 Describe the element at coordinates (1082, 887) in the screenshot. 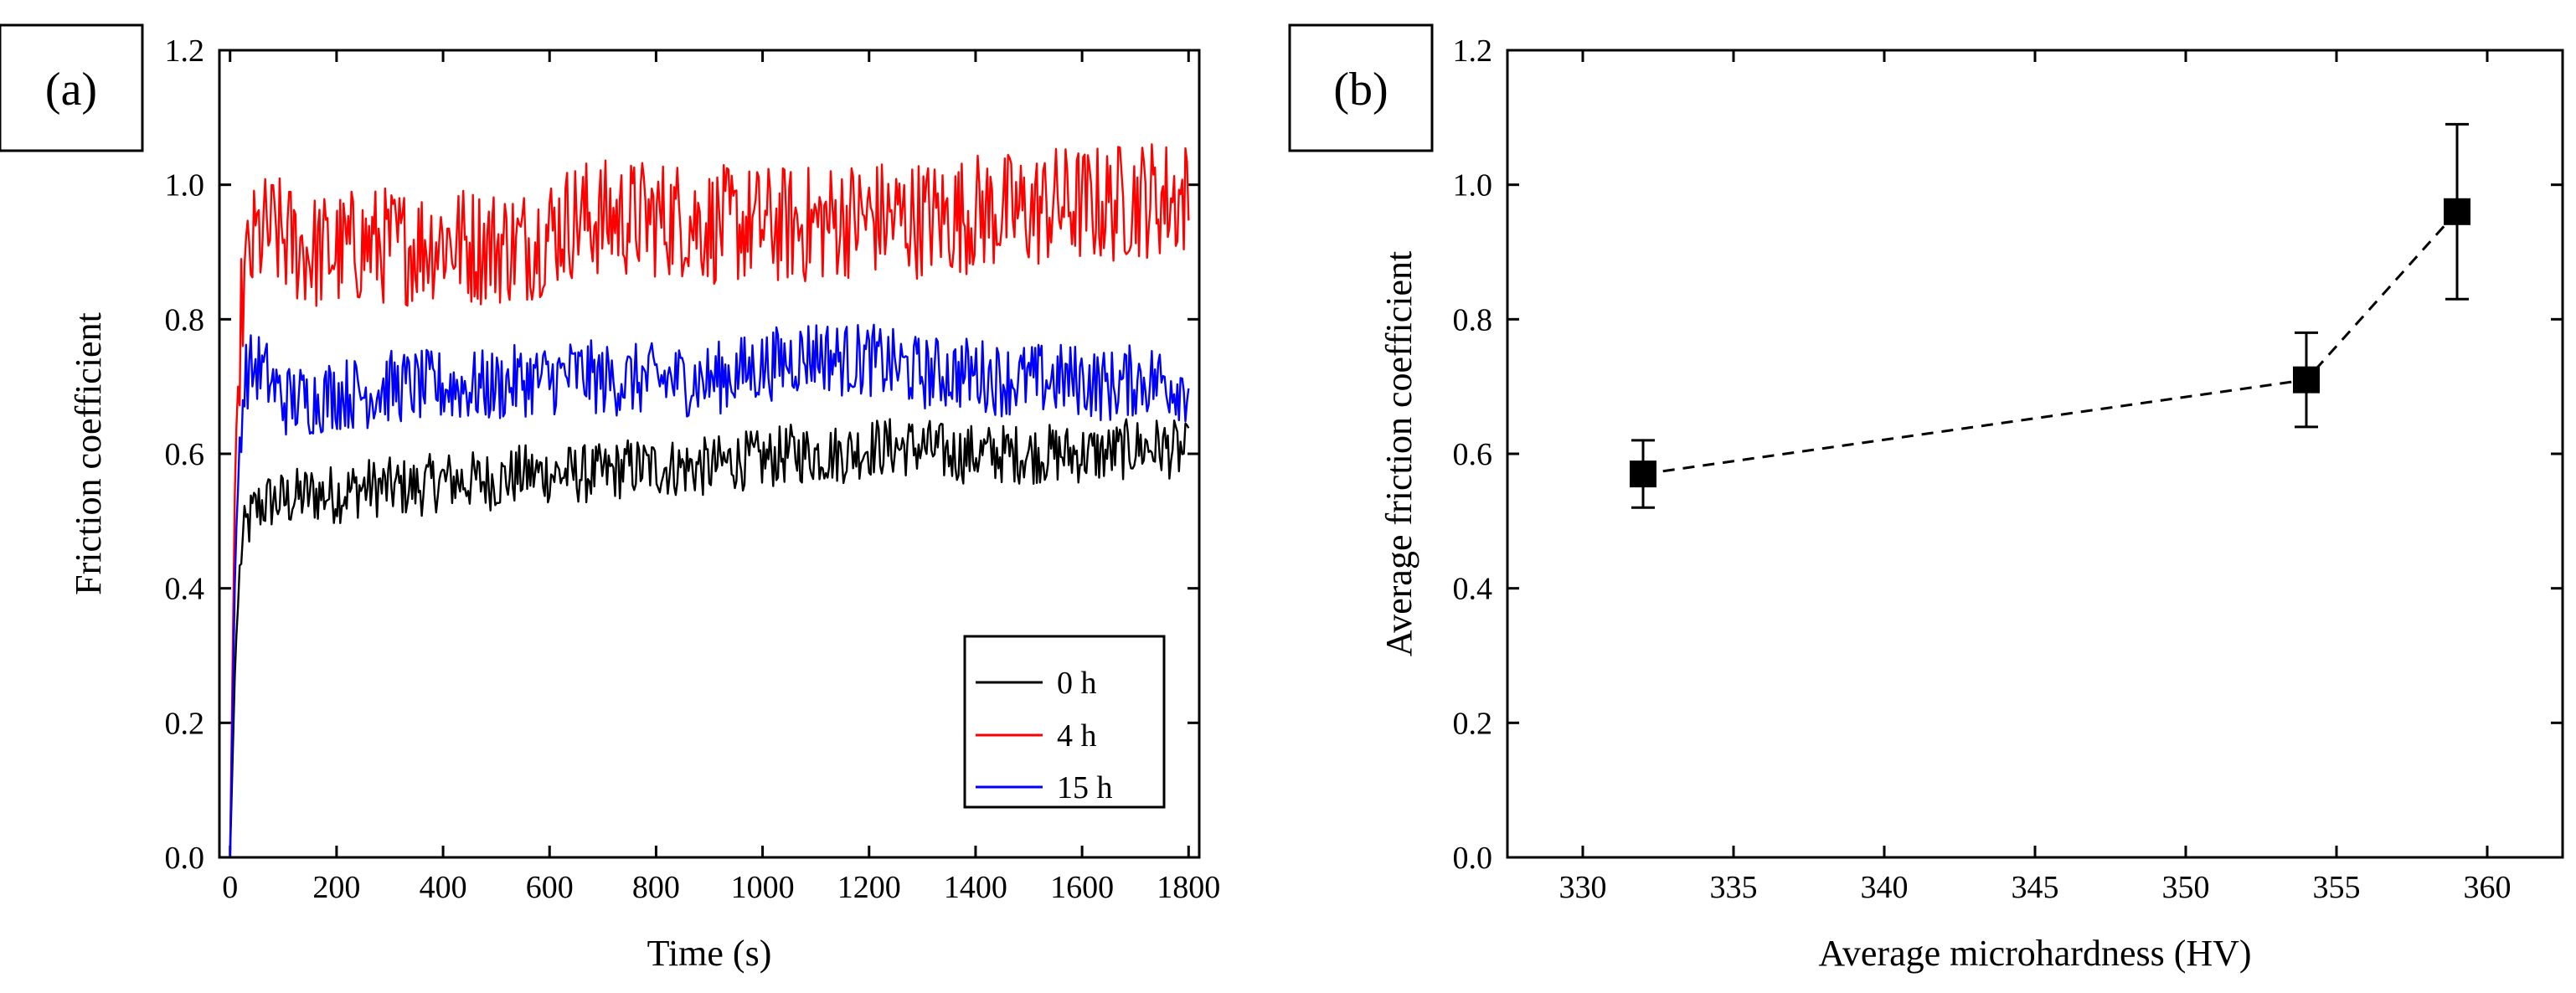

I see `a-x-tick-label-8: 1600` at that location.